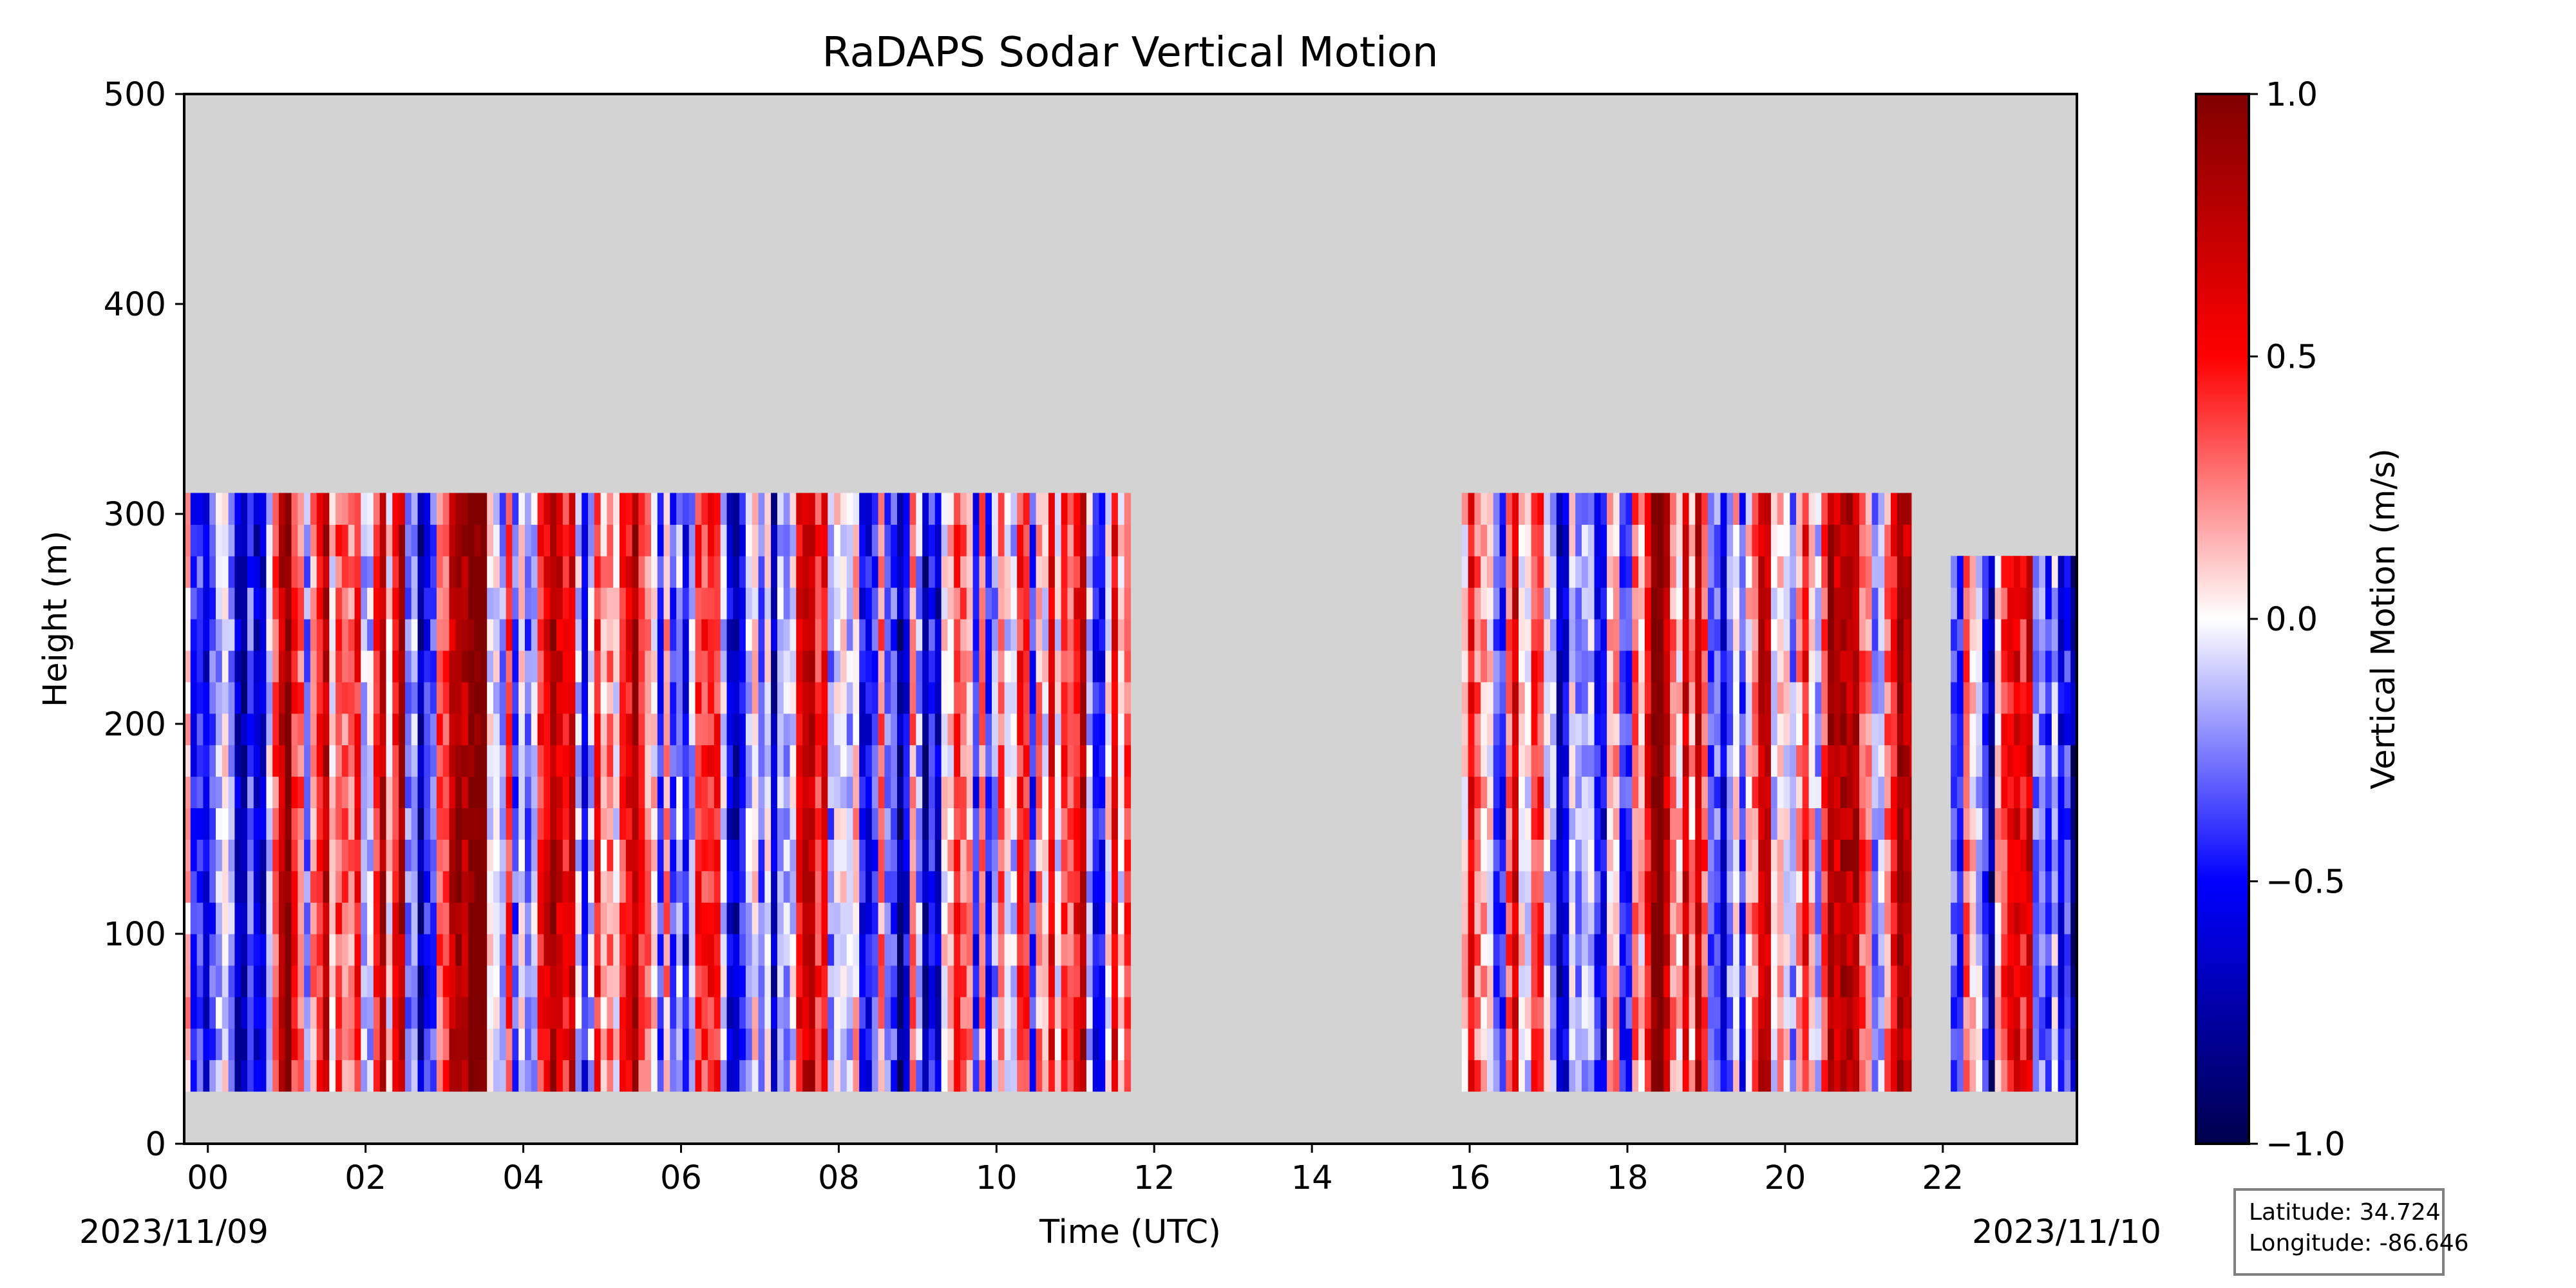  What do you see at coordinates (2305, 883) in the screenshot?
I see `colorbar-tick-label: −0.5` at bounding box center [2305, 883].